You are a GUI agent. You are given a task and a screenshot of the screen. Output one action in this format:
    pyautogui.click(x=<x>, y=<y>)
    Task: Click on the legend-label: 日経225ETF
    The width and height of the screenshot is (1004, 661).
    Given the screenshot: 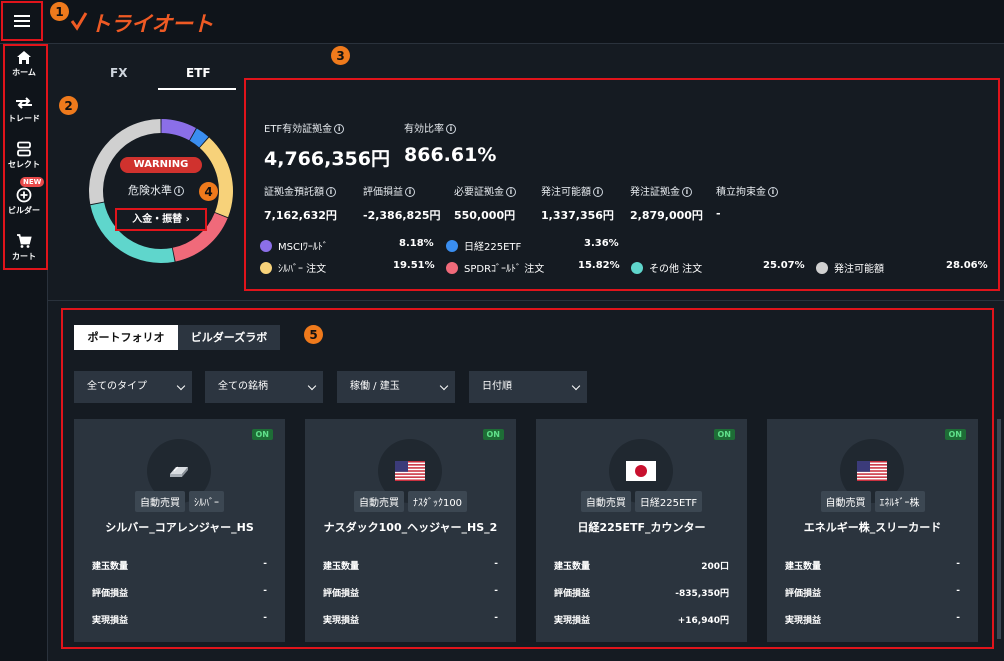 What is the action you would take?
    pyautogui.click(x=493, y=247)
    